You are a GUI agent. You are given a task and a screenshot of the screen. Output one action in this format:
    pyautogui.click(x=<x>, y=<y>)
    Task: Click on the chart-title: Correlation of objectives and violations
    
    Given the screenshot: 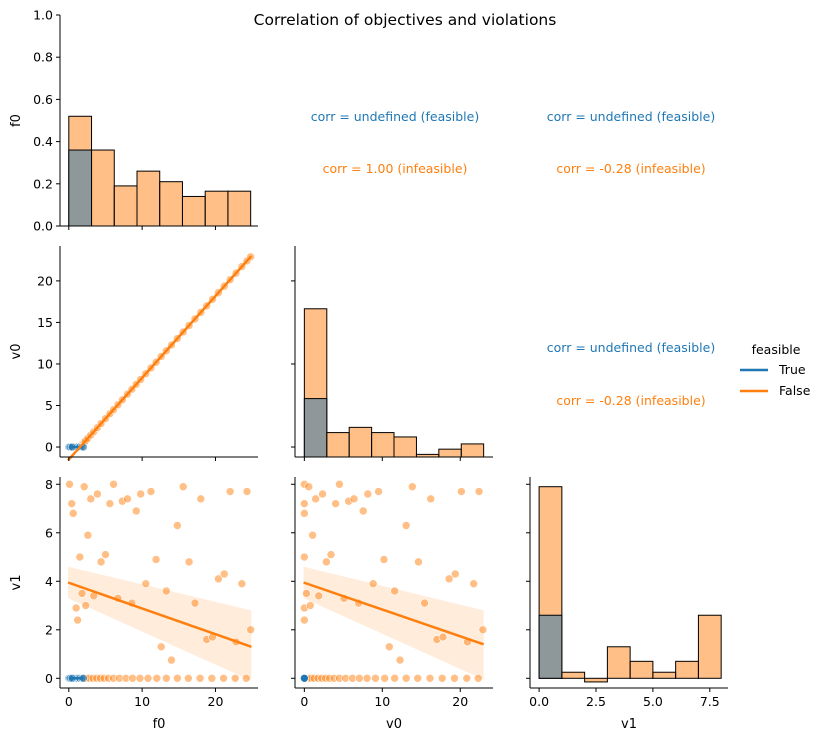 What is the action you would take?
    pyautogui.click(x=405, y=20)
    